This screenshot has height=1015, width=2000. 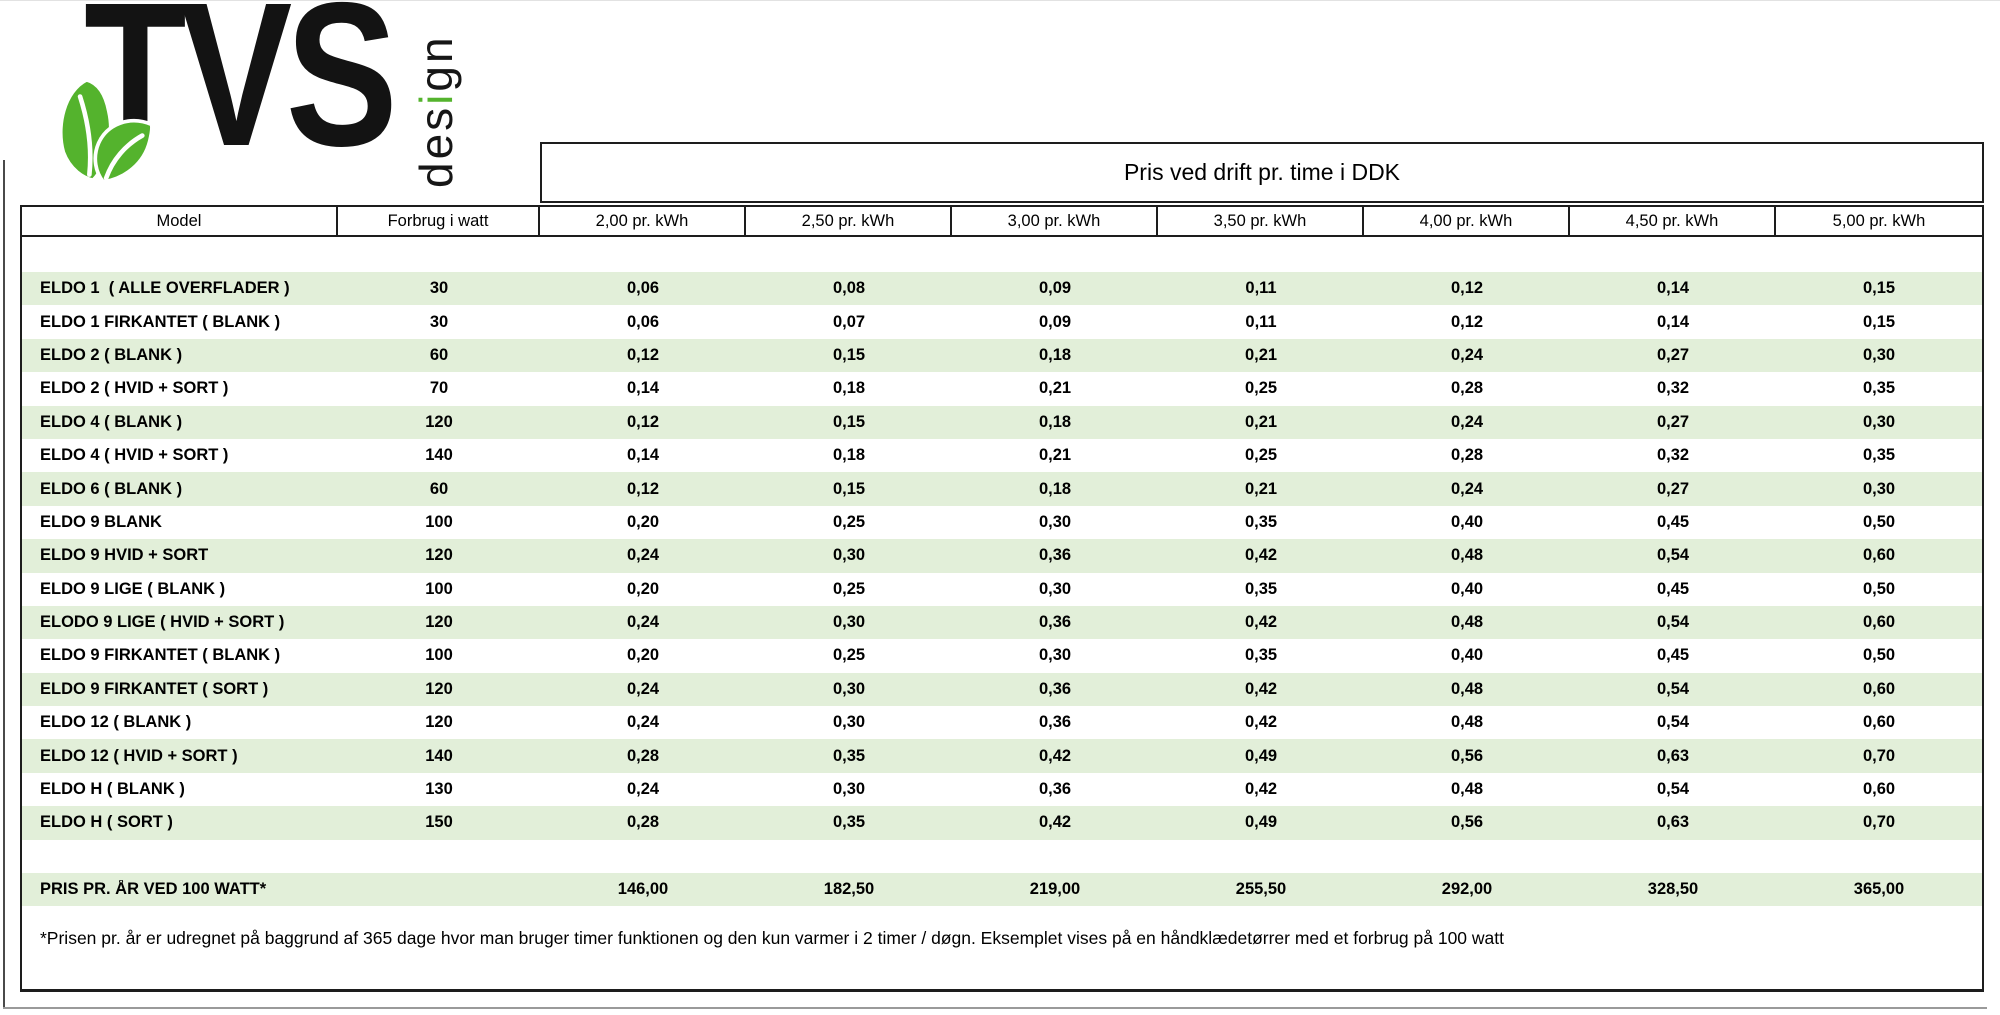 What do you see at coordinates (139, 755) in the screenshot?
I see `model-cell: ELDO 12 ( HVID + SORT )` at bounding box center [139, 755].